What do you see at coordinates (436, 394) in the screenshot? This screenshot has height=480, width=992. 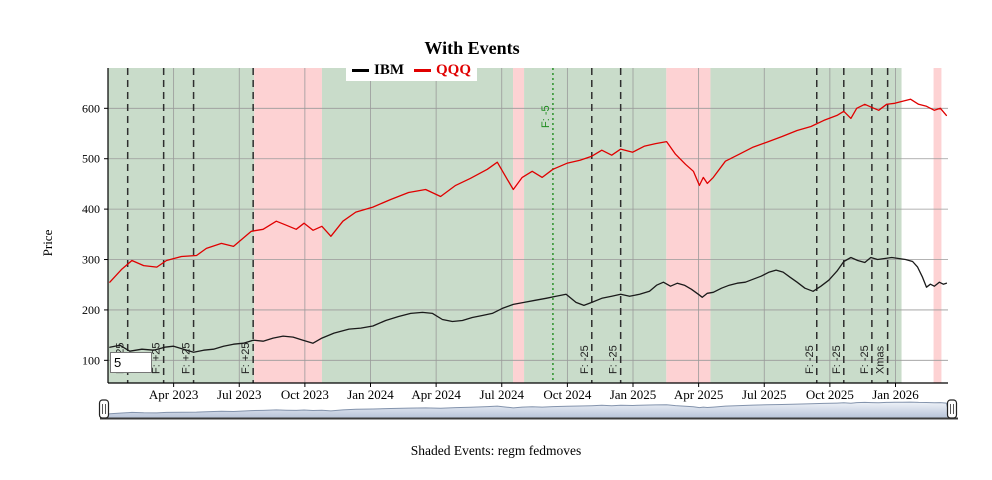 I see `x-tick-label: Apr 2024` at bounding box center [436, 394].